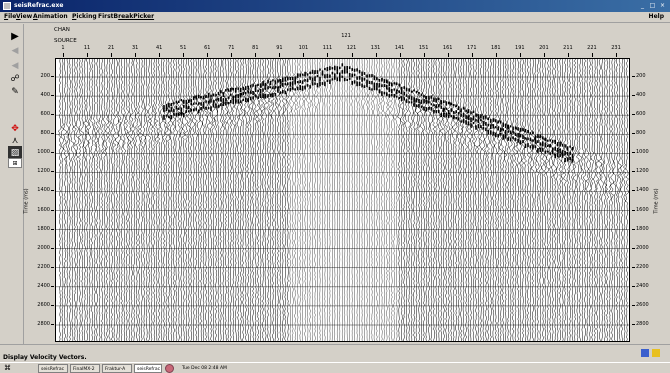 The height and width of the screenshot is (373, 670). I want to click on trace-edit-icon: ✎, so click(15, 92).